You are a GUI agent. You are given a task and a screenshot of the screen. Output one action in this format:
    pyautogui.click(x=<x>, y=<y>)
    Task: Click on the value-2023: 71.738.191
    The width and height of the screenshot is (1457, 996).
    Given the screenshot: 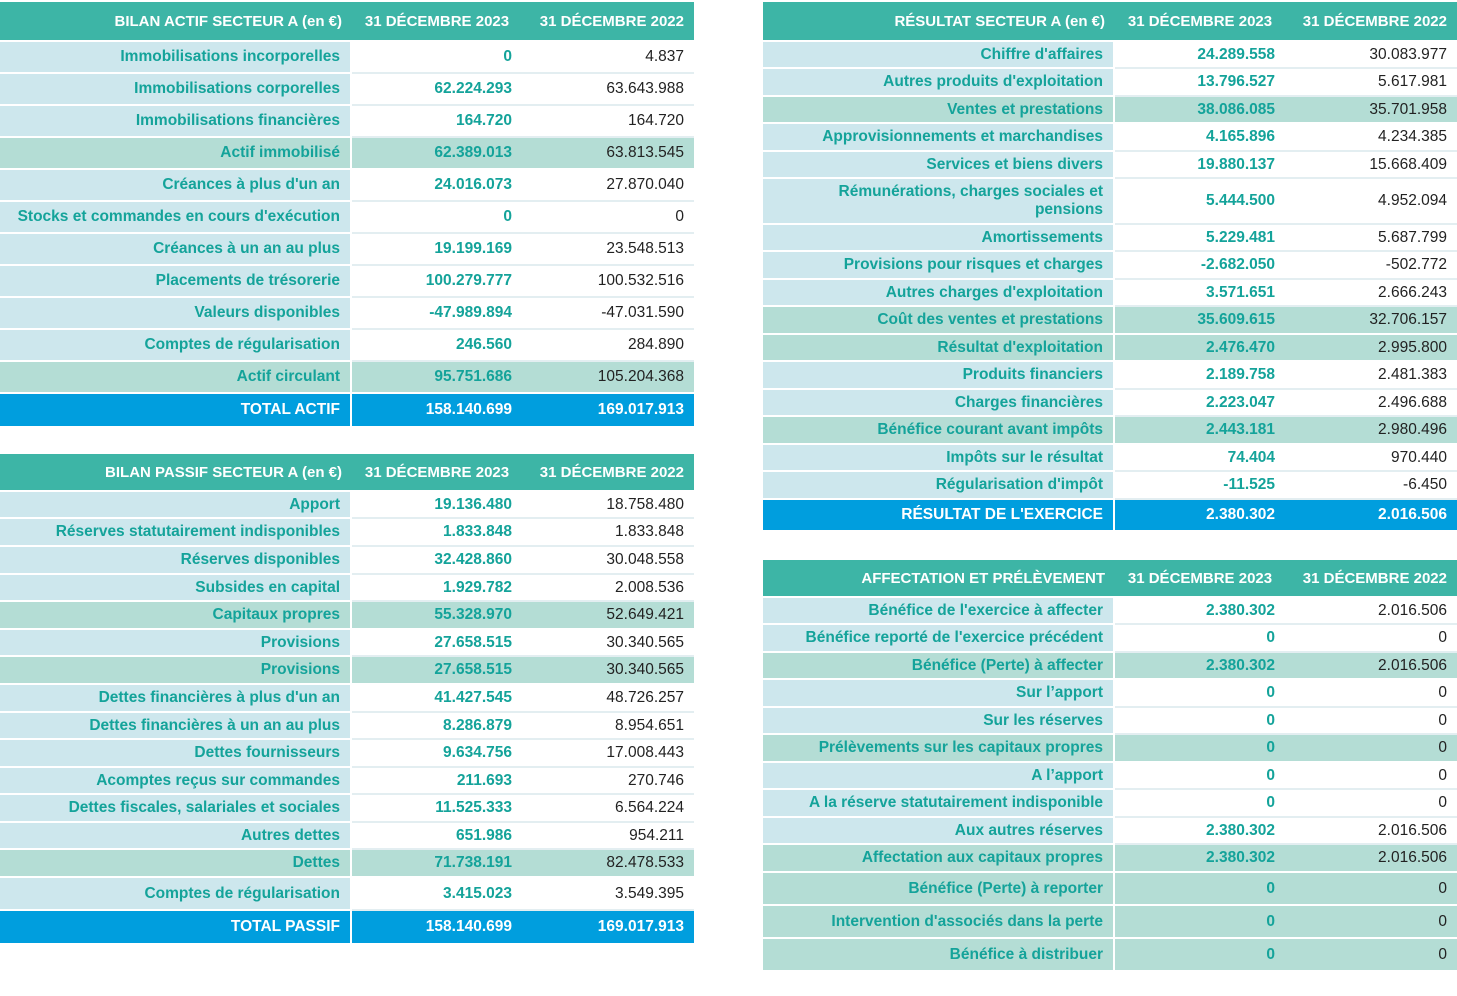 What is the action you would take?
    pyautogui.click(x=437, y=864)
    